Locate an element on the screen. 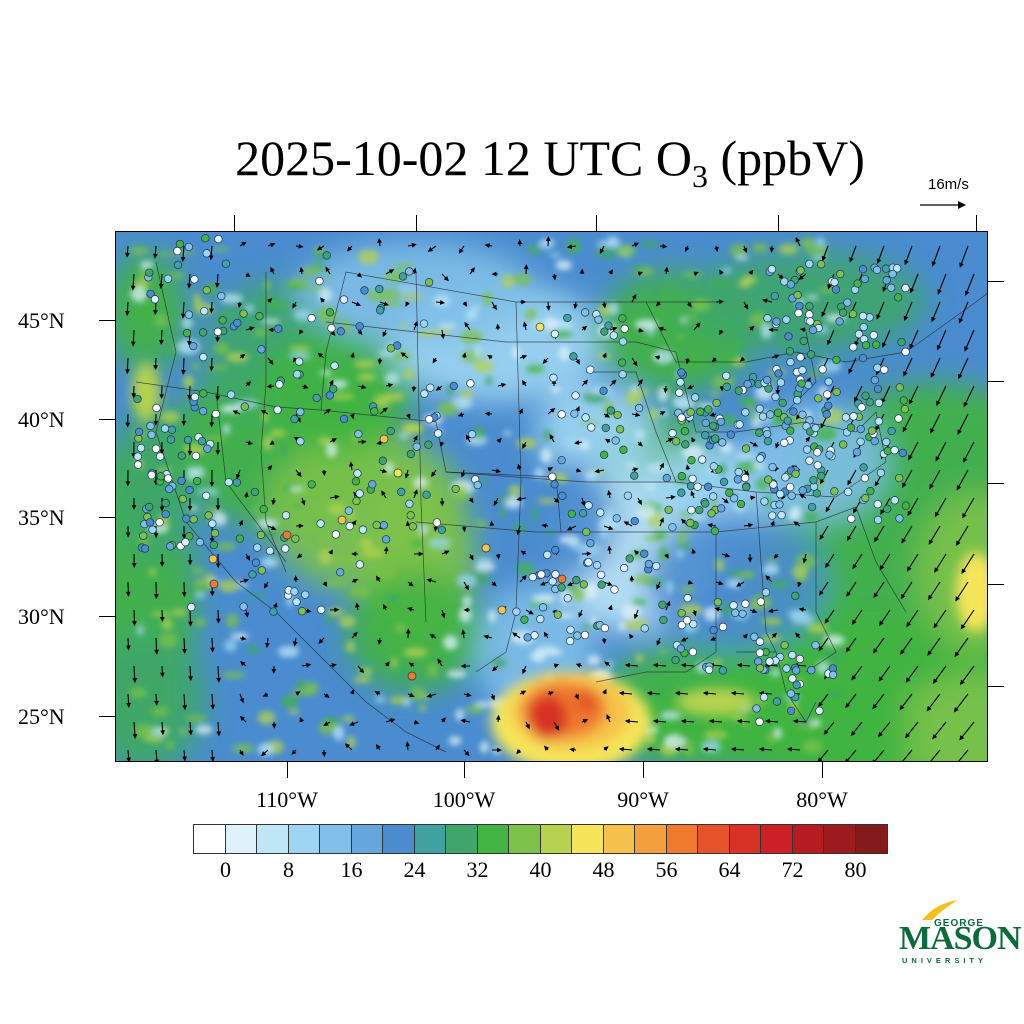 The width and height of the screenshot is (1024, 1024). longitude-label: 80°W is located at coordinates (822, 799).